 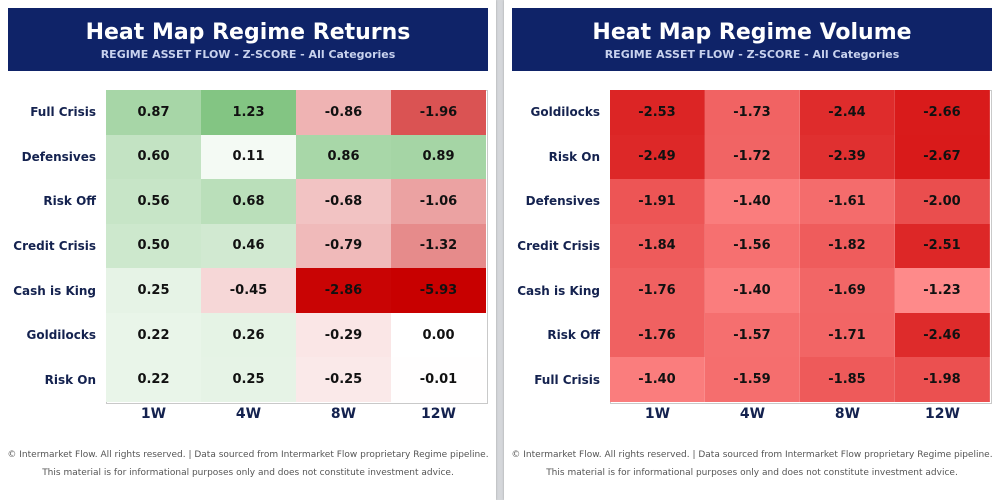 What do you see at coordinates (153, 112) in the screenshot?
I see `heatmap-cell: 0.87` at bounding box center [153, 112].